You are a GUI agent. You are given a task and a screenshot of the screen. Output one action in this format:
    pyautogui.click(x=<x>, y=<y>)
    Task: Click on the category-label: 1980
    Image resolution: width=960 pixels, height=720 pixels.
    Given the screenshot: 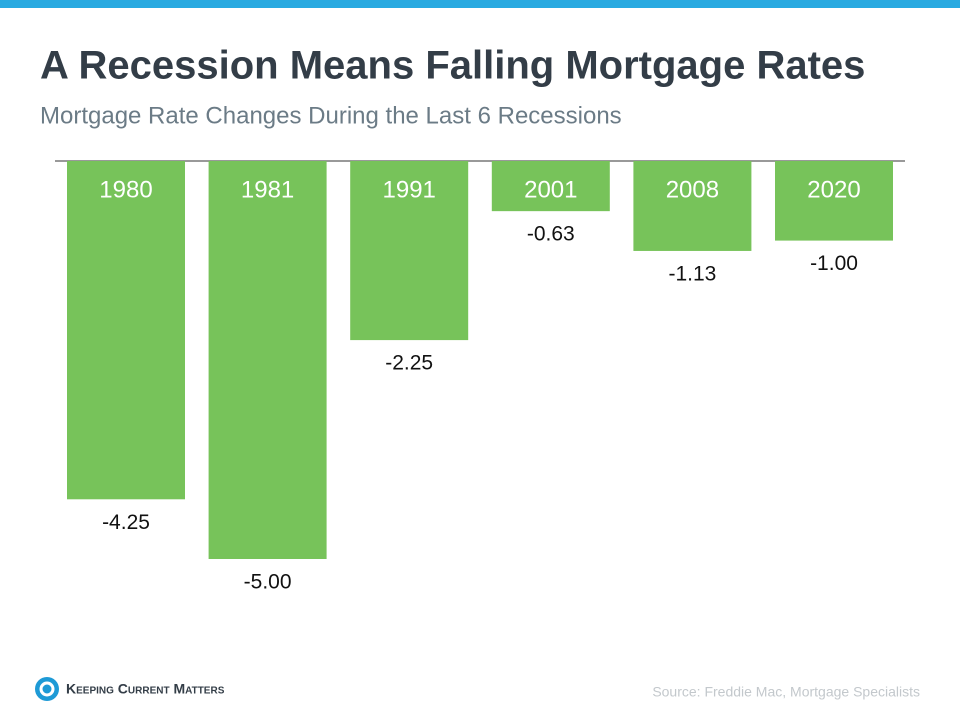 What is the action you would take?
    pyautogui.click(x=125, y=189)
    